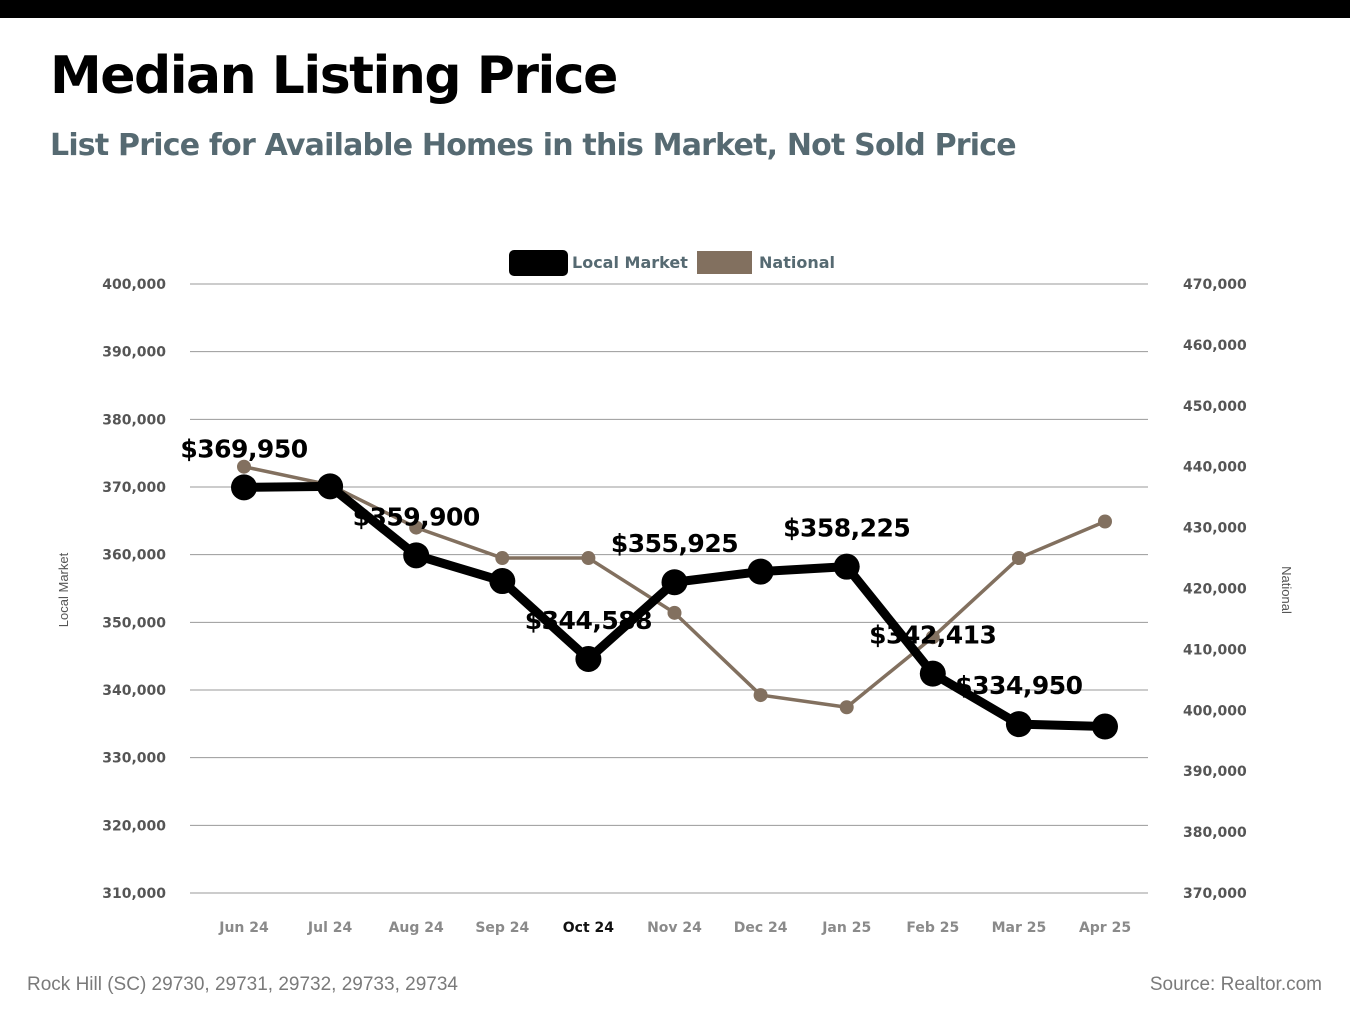 The image size is (1350, 1012). I want to click on left-axis-label: Local Market, so click(63, 589).